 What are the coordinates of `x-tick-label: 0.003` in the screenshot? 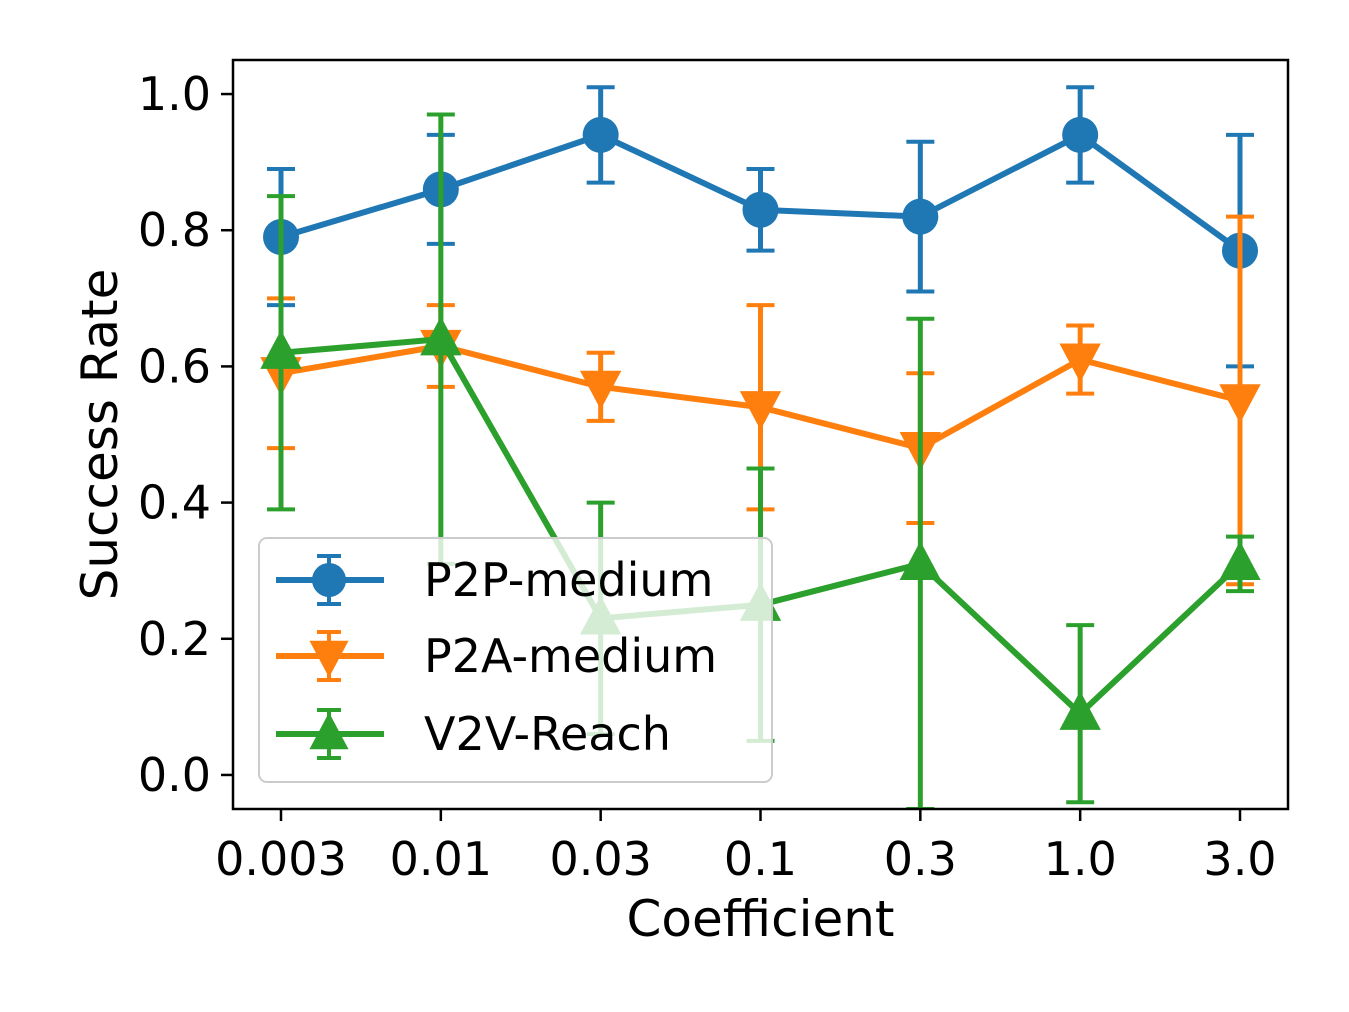 It's located at (281, 859).